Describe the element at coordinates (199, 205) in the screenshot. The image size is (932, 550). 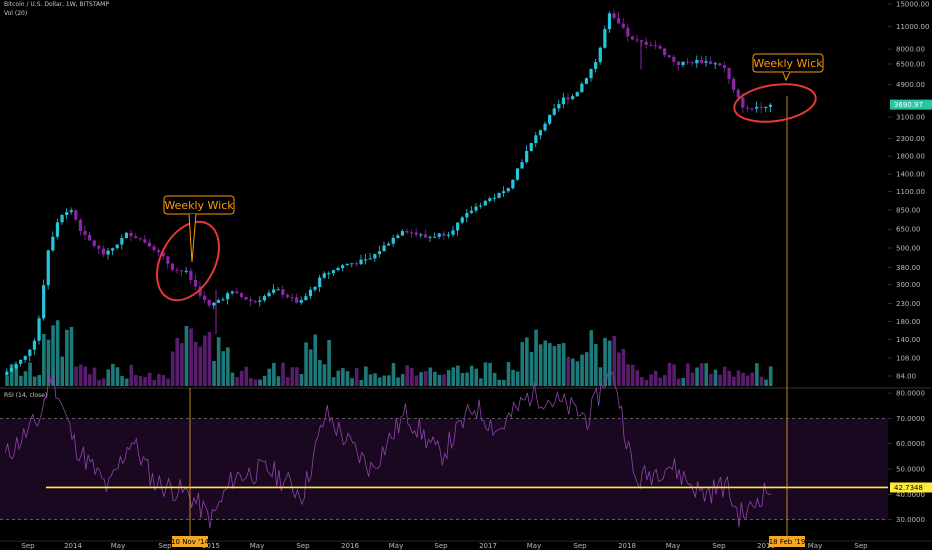
I see `callout-weekly-wick-left-box` at that location.